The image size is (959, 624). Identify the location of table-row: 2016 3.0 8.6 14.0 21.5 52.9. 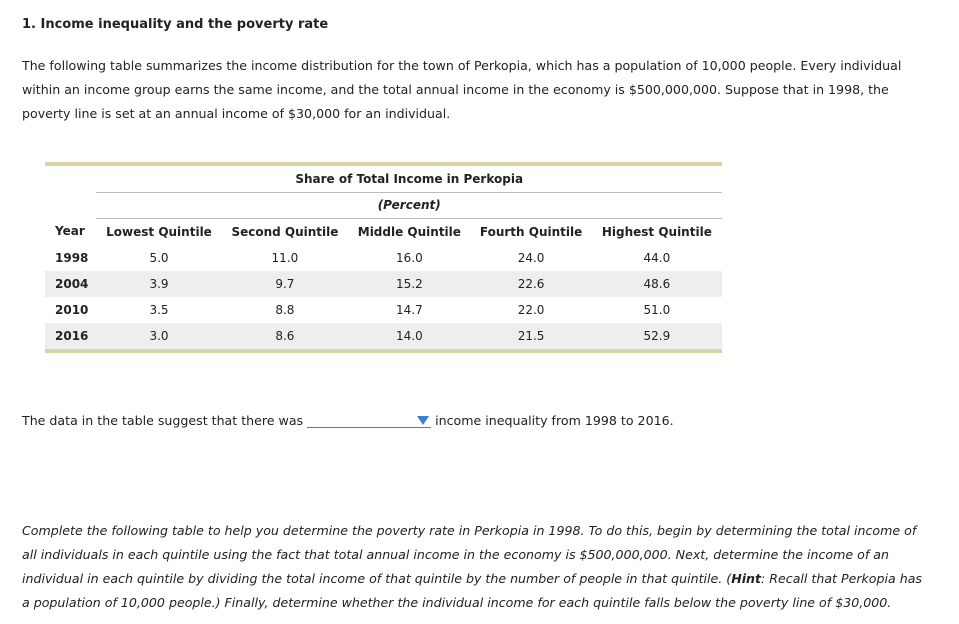
(383, 335).